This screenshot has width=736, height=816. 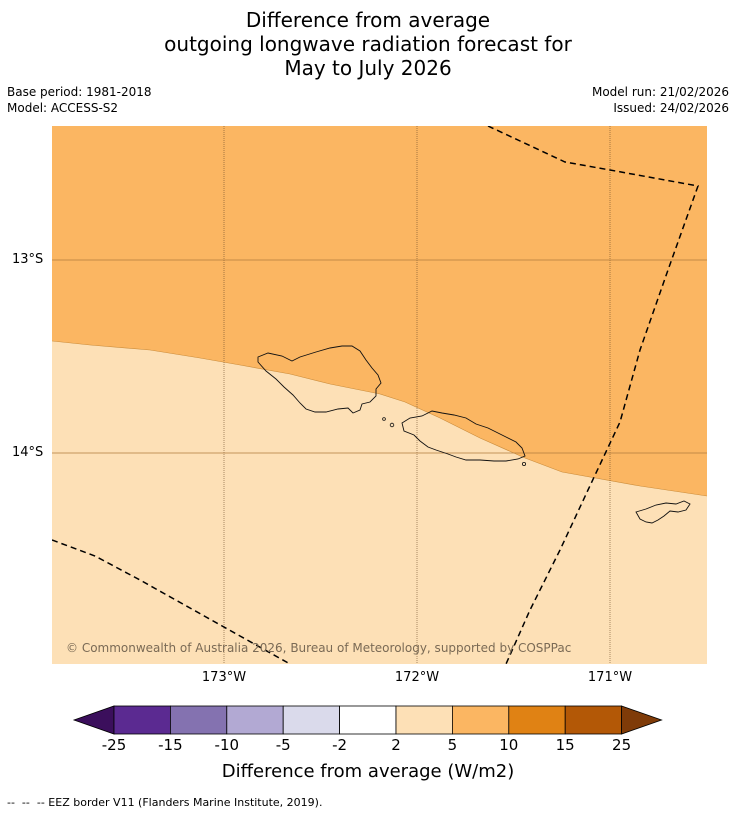 I want to click on colorbar-tick-label: -25, so click(x=114, y=745).